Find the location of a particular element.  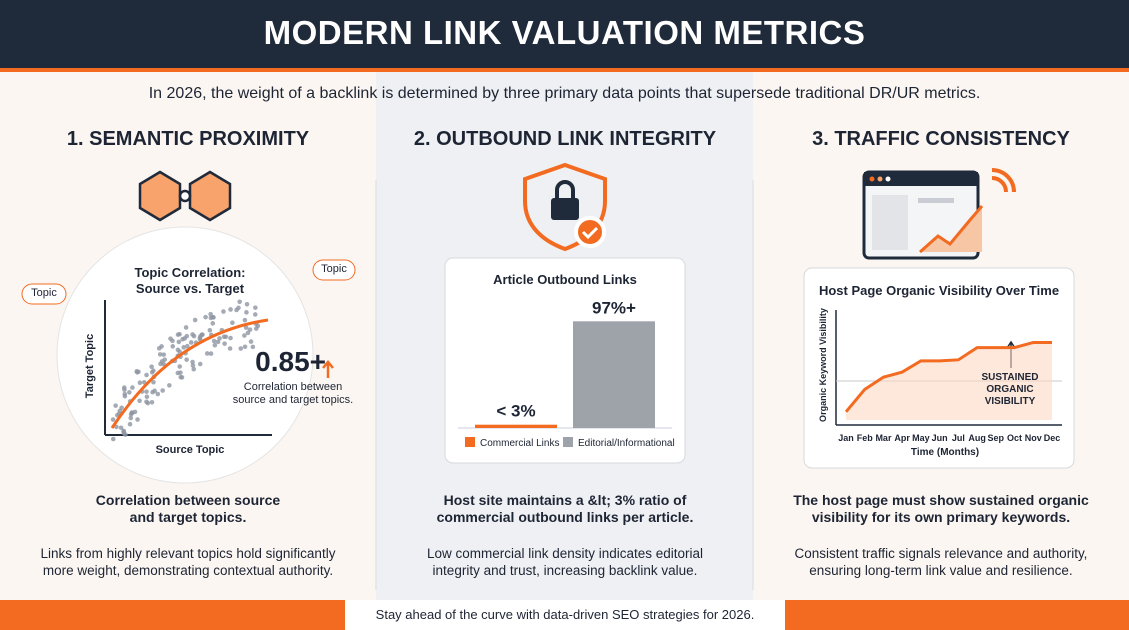

footer-label-box is located at coordinates (565, 615).